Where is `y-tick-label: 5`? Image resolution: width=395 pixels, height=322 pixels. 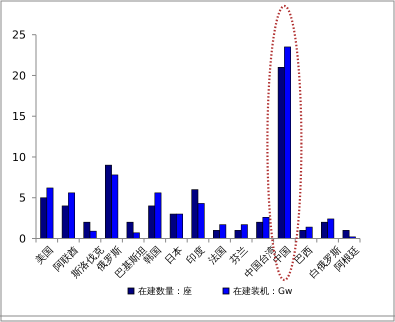
y-tick-label: 5 is located at coordinates (22, 198).